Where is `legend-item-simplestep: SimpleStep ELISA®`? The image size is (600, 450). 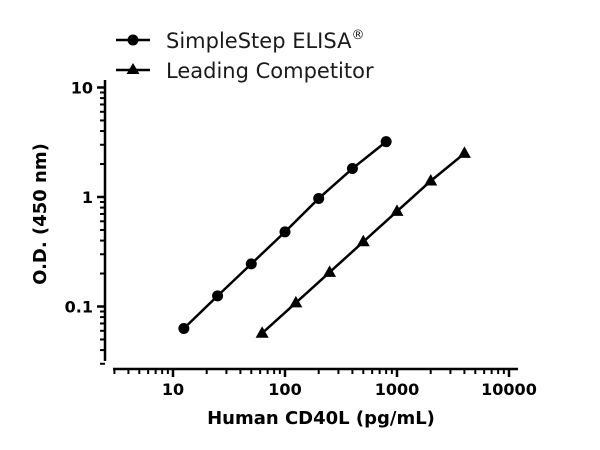 legend-item-simplestep: SimpleStep ELISA® is located at coordinates (240, 40).